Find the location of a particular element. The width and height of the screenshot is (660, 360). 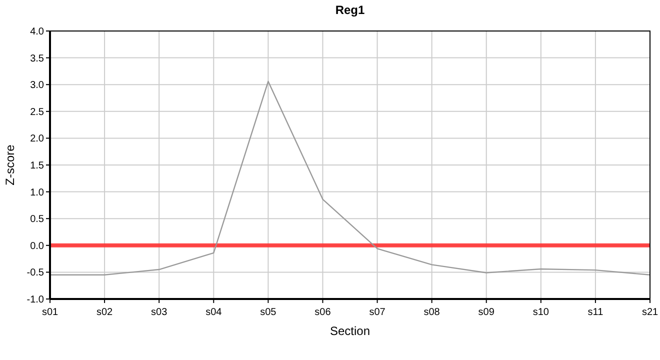

x-axis-title: Section is located at coordinates (350, 331).